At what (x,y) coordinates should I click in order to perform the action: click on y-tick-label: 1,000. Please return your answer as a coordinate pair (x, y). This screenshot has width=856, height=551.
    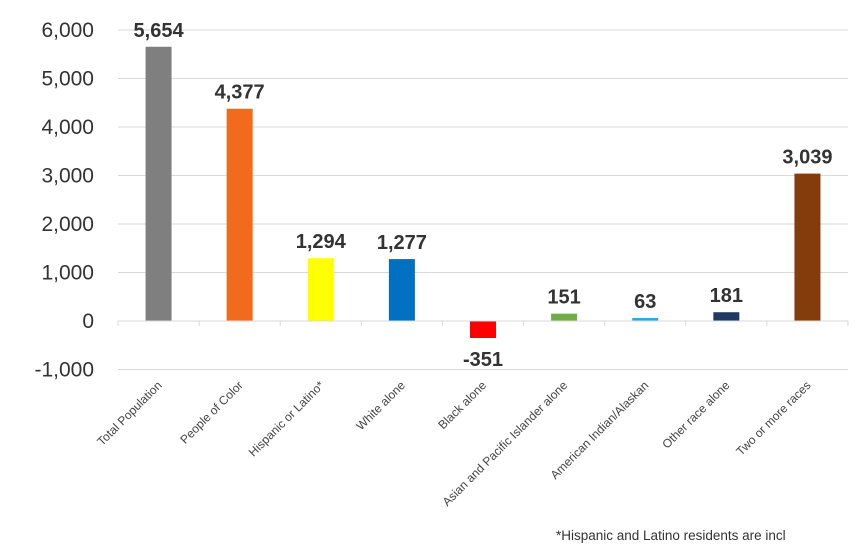
    Looking at the image, I should click on (67, 273).